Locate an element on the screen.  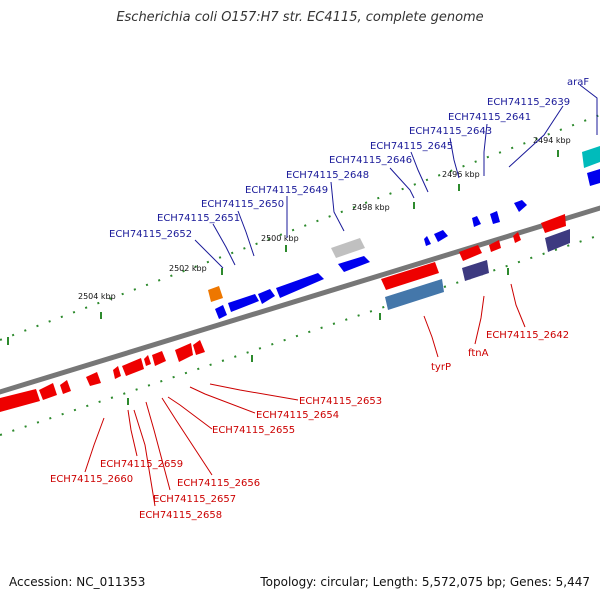
label-ECH74115_2639: ECH74115_2639 is located at coordinates (528, 102).